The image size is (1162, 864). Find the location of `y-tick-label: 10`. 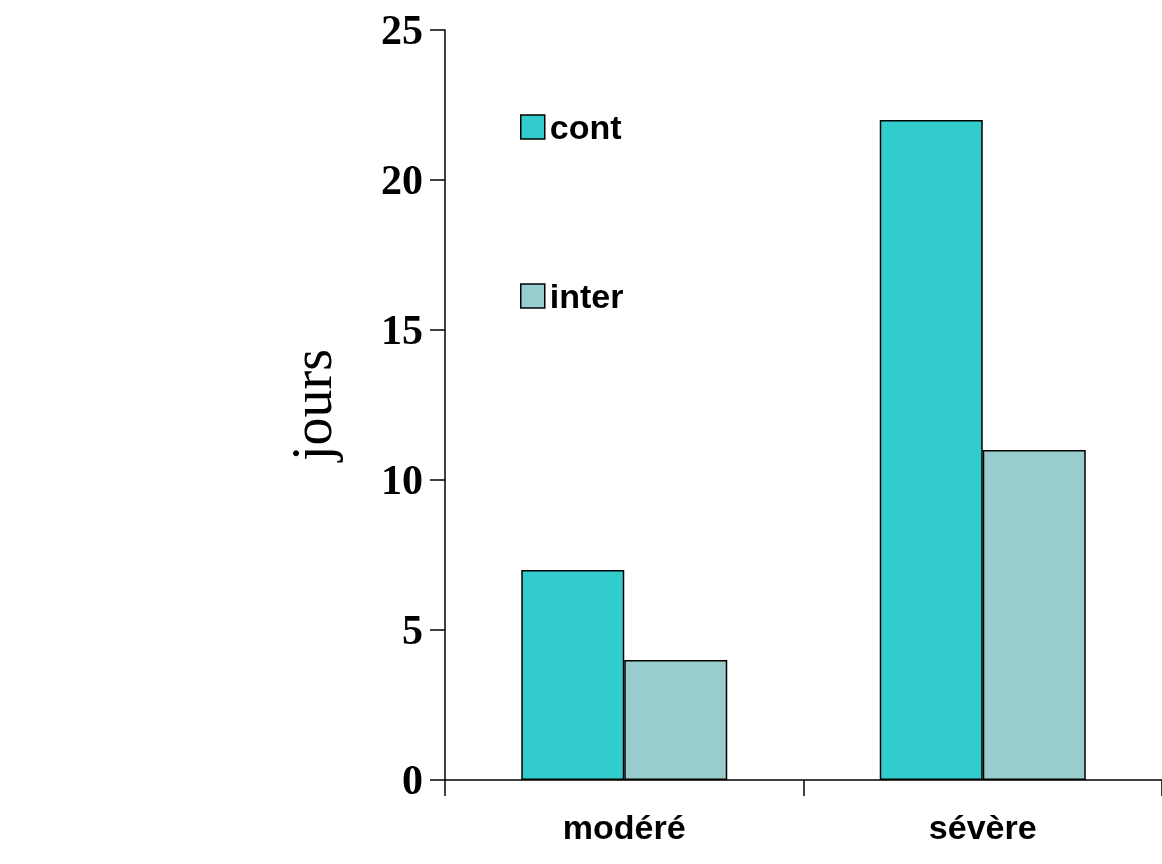

y-tick-label: 10 is located at coordinates (402, 480).